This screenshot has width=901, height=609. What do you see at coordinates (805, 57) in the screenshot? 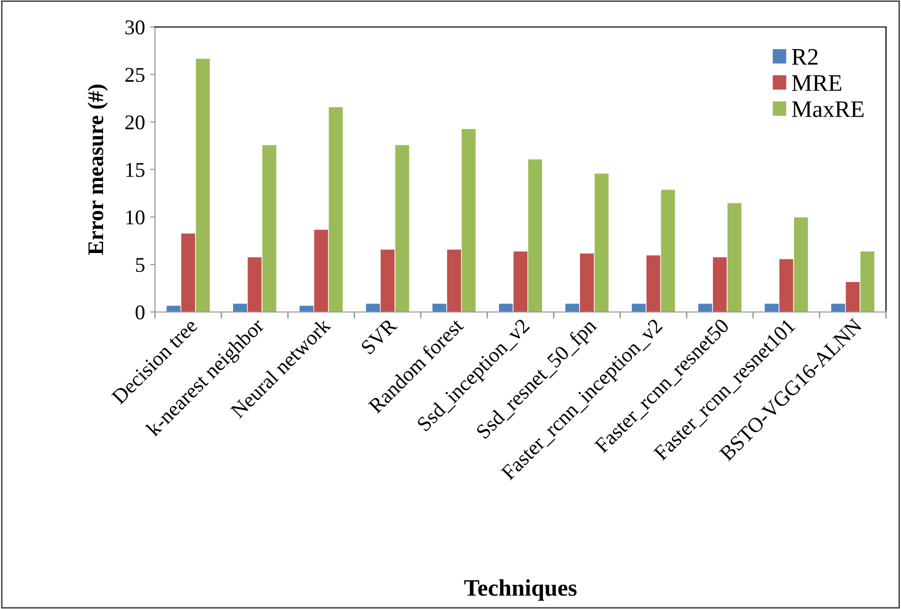
I see `legend-label: R2` at bounding box center [805, 57].